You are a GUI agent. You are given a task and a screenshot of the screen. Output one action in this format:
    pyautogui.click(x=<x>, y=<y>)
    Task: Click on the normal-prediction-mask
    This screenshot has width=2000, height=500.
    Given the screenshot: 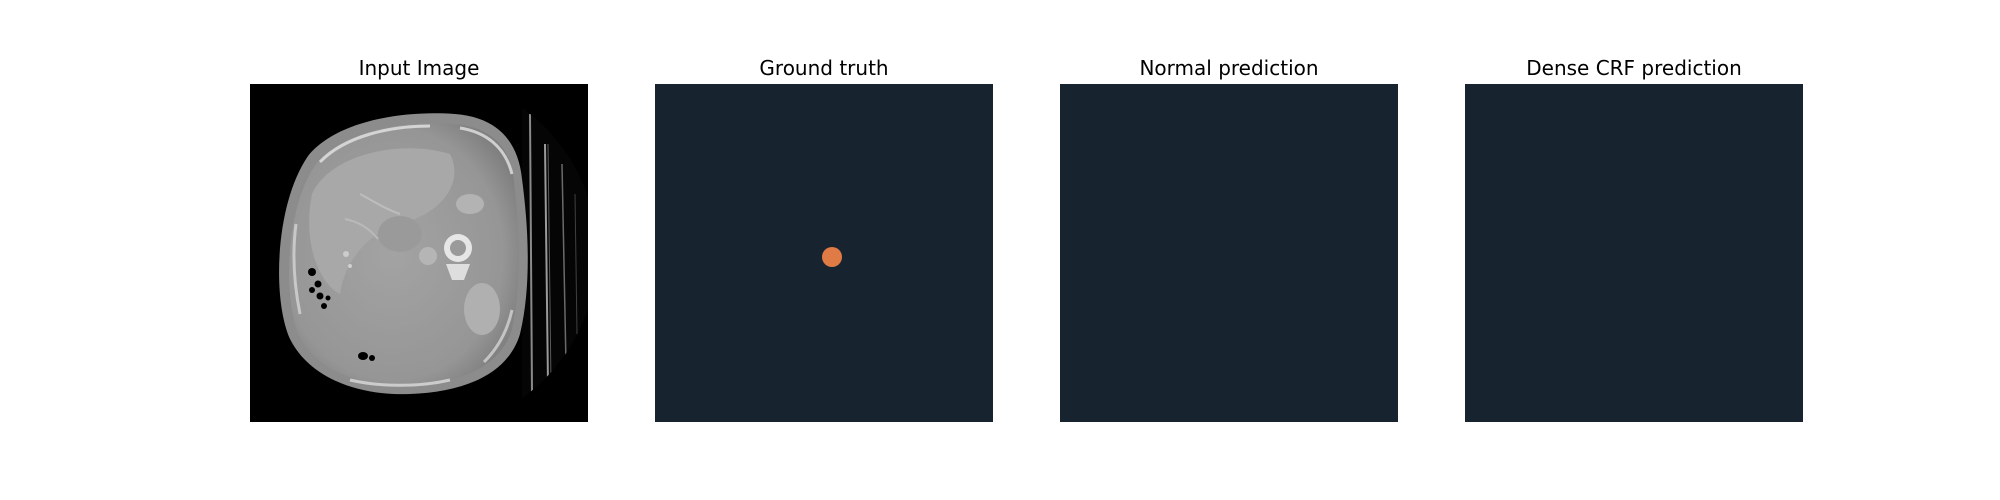 What is the action you would take?
    pyautogui.click(x=1229, y=253)
    